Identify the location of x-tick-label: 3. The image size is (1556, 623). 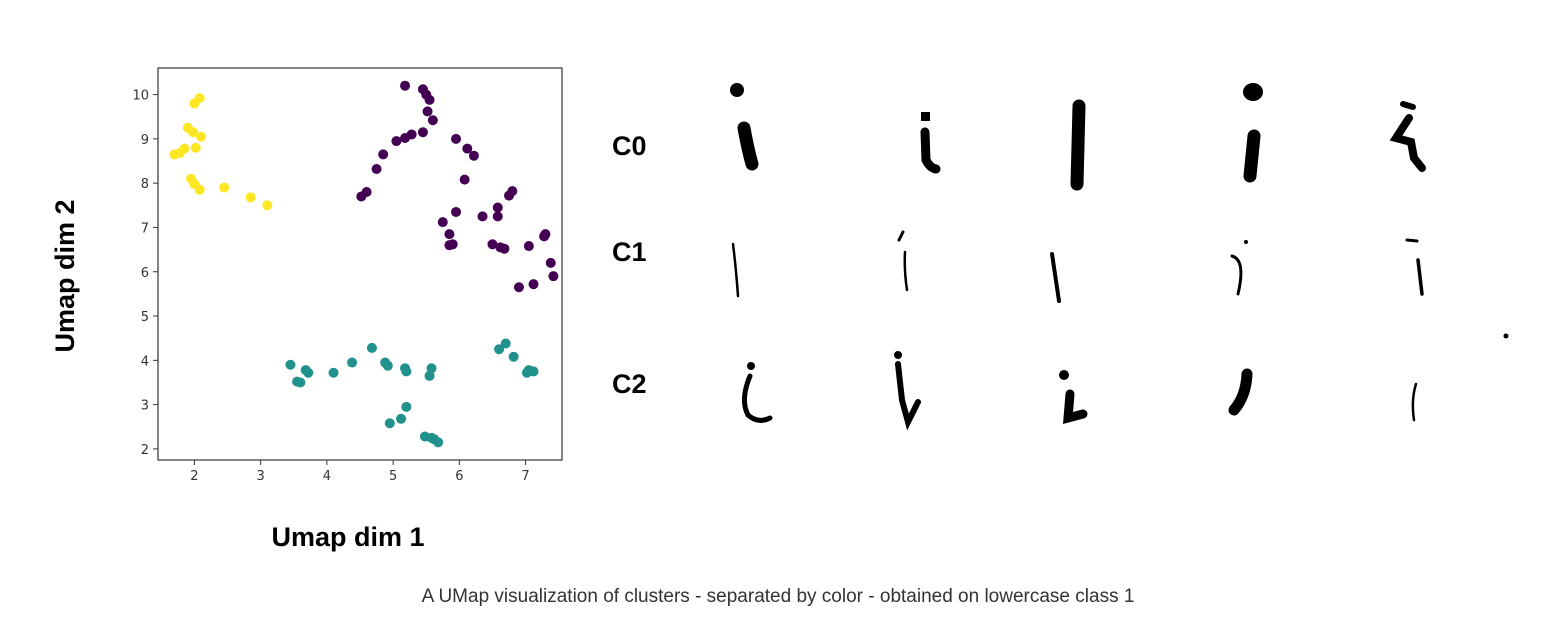
(261, 476).